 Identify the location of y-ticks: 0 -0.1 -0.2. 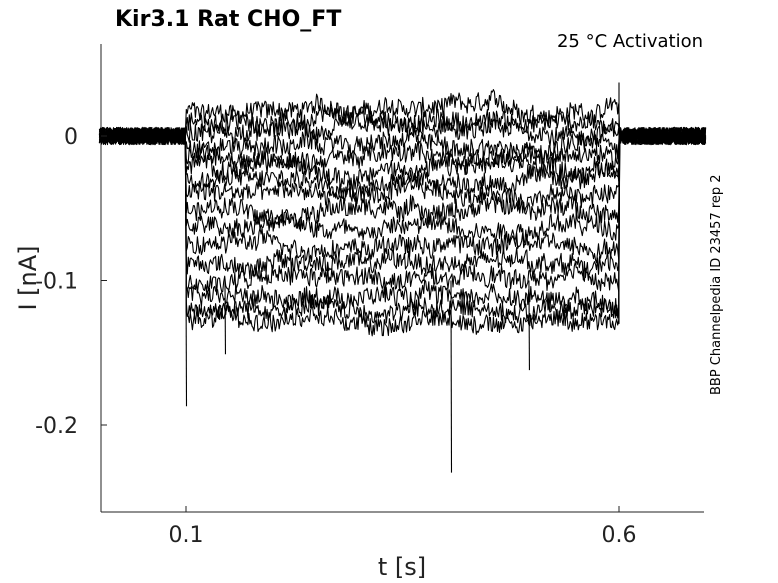
(71, 282).